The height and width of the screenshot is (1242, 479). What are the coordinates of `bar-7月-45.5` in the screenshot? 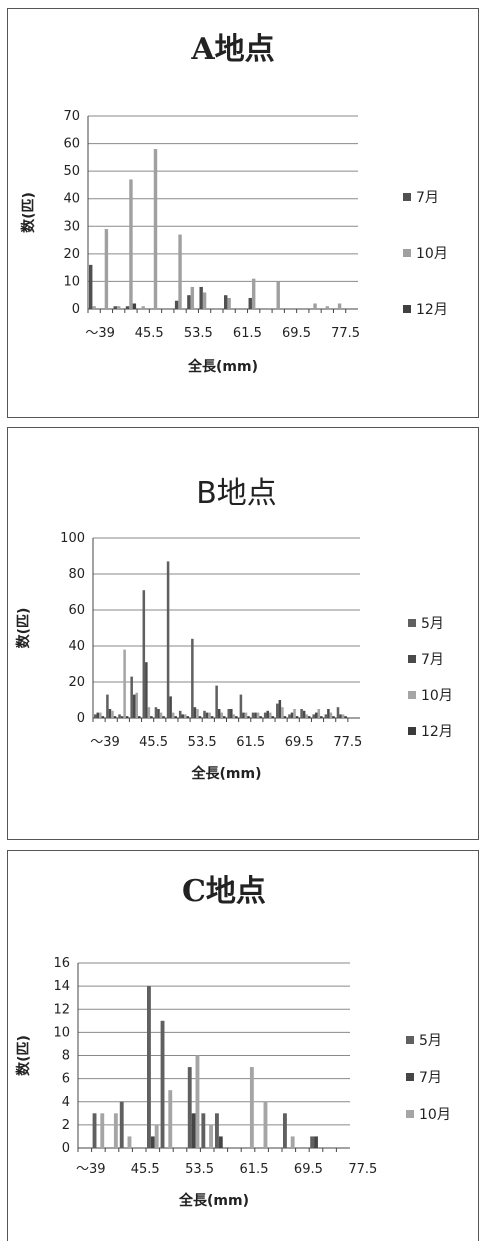 It's located at (127, 307).